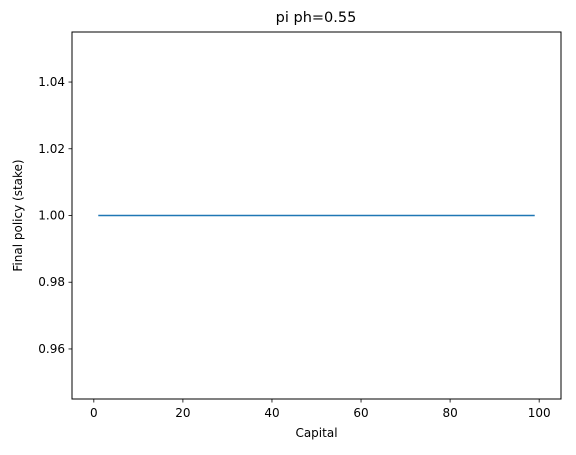  Describe the element at coordinates (51, 349) in the screenshot. I see `y-tick-label: 0.96` at that location.